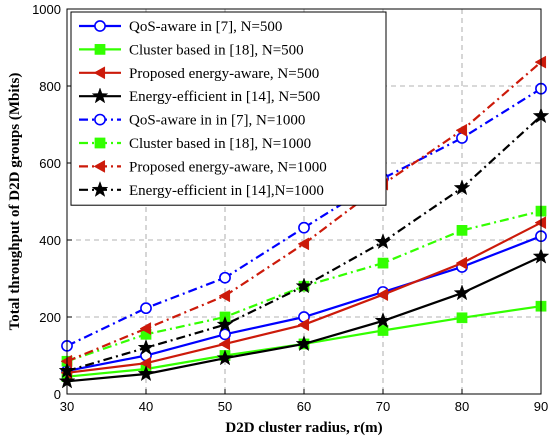  I want to click on legend-item: Proposed energy-aware, N=500, so click(199, 74).